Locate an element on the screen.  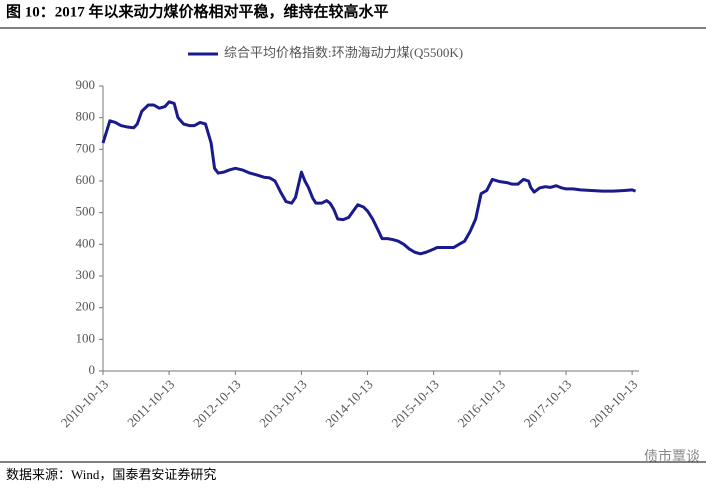
x-tick-label: 2014-10-13 is located at coordinates (349, 404).